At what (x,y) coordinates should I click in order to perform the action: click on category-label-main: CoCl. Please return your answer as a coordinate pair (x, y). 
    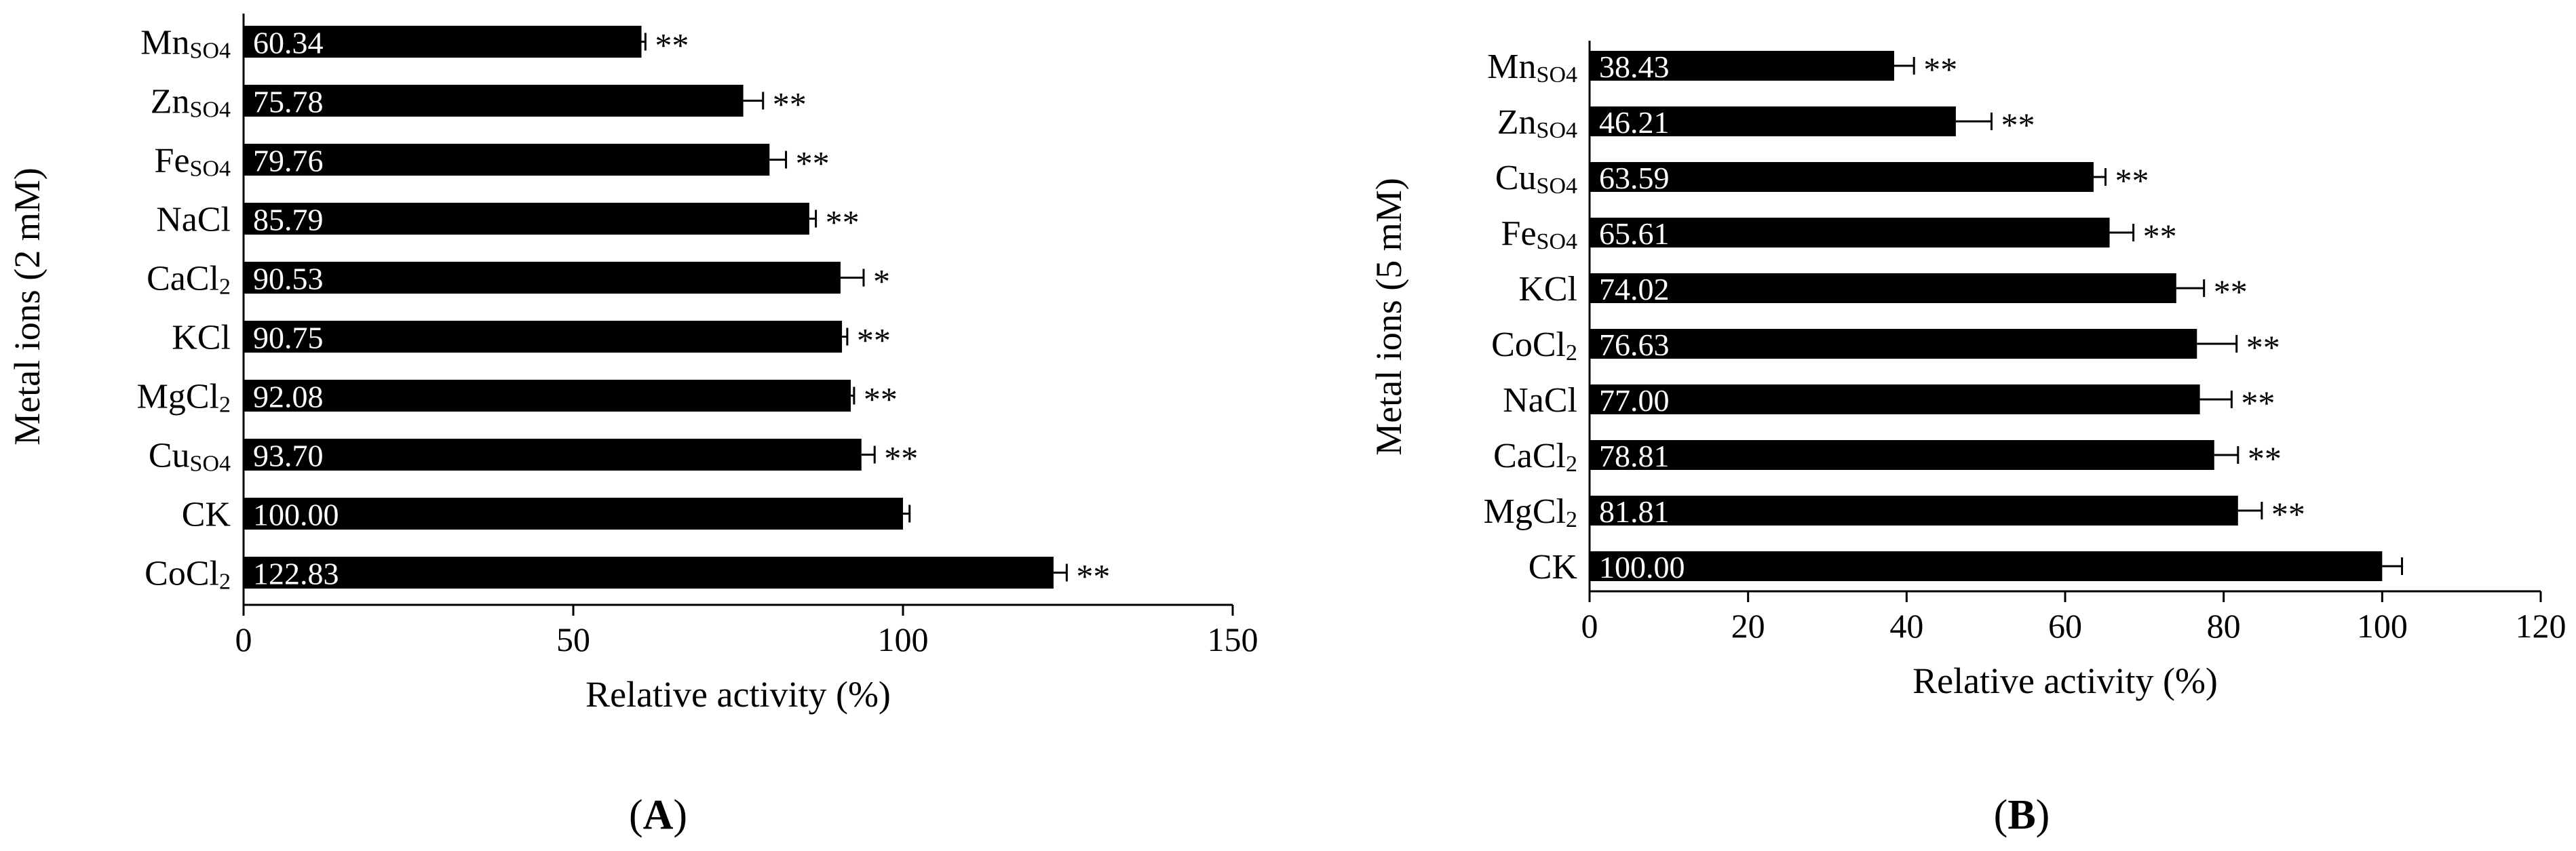
    Looking at the image, I should click on (1528, 344).